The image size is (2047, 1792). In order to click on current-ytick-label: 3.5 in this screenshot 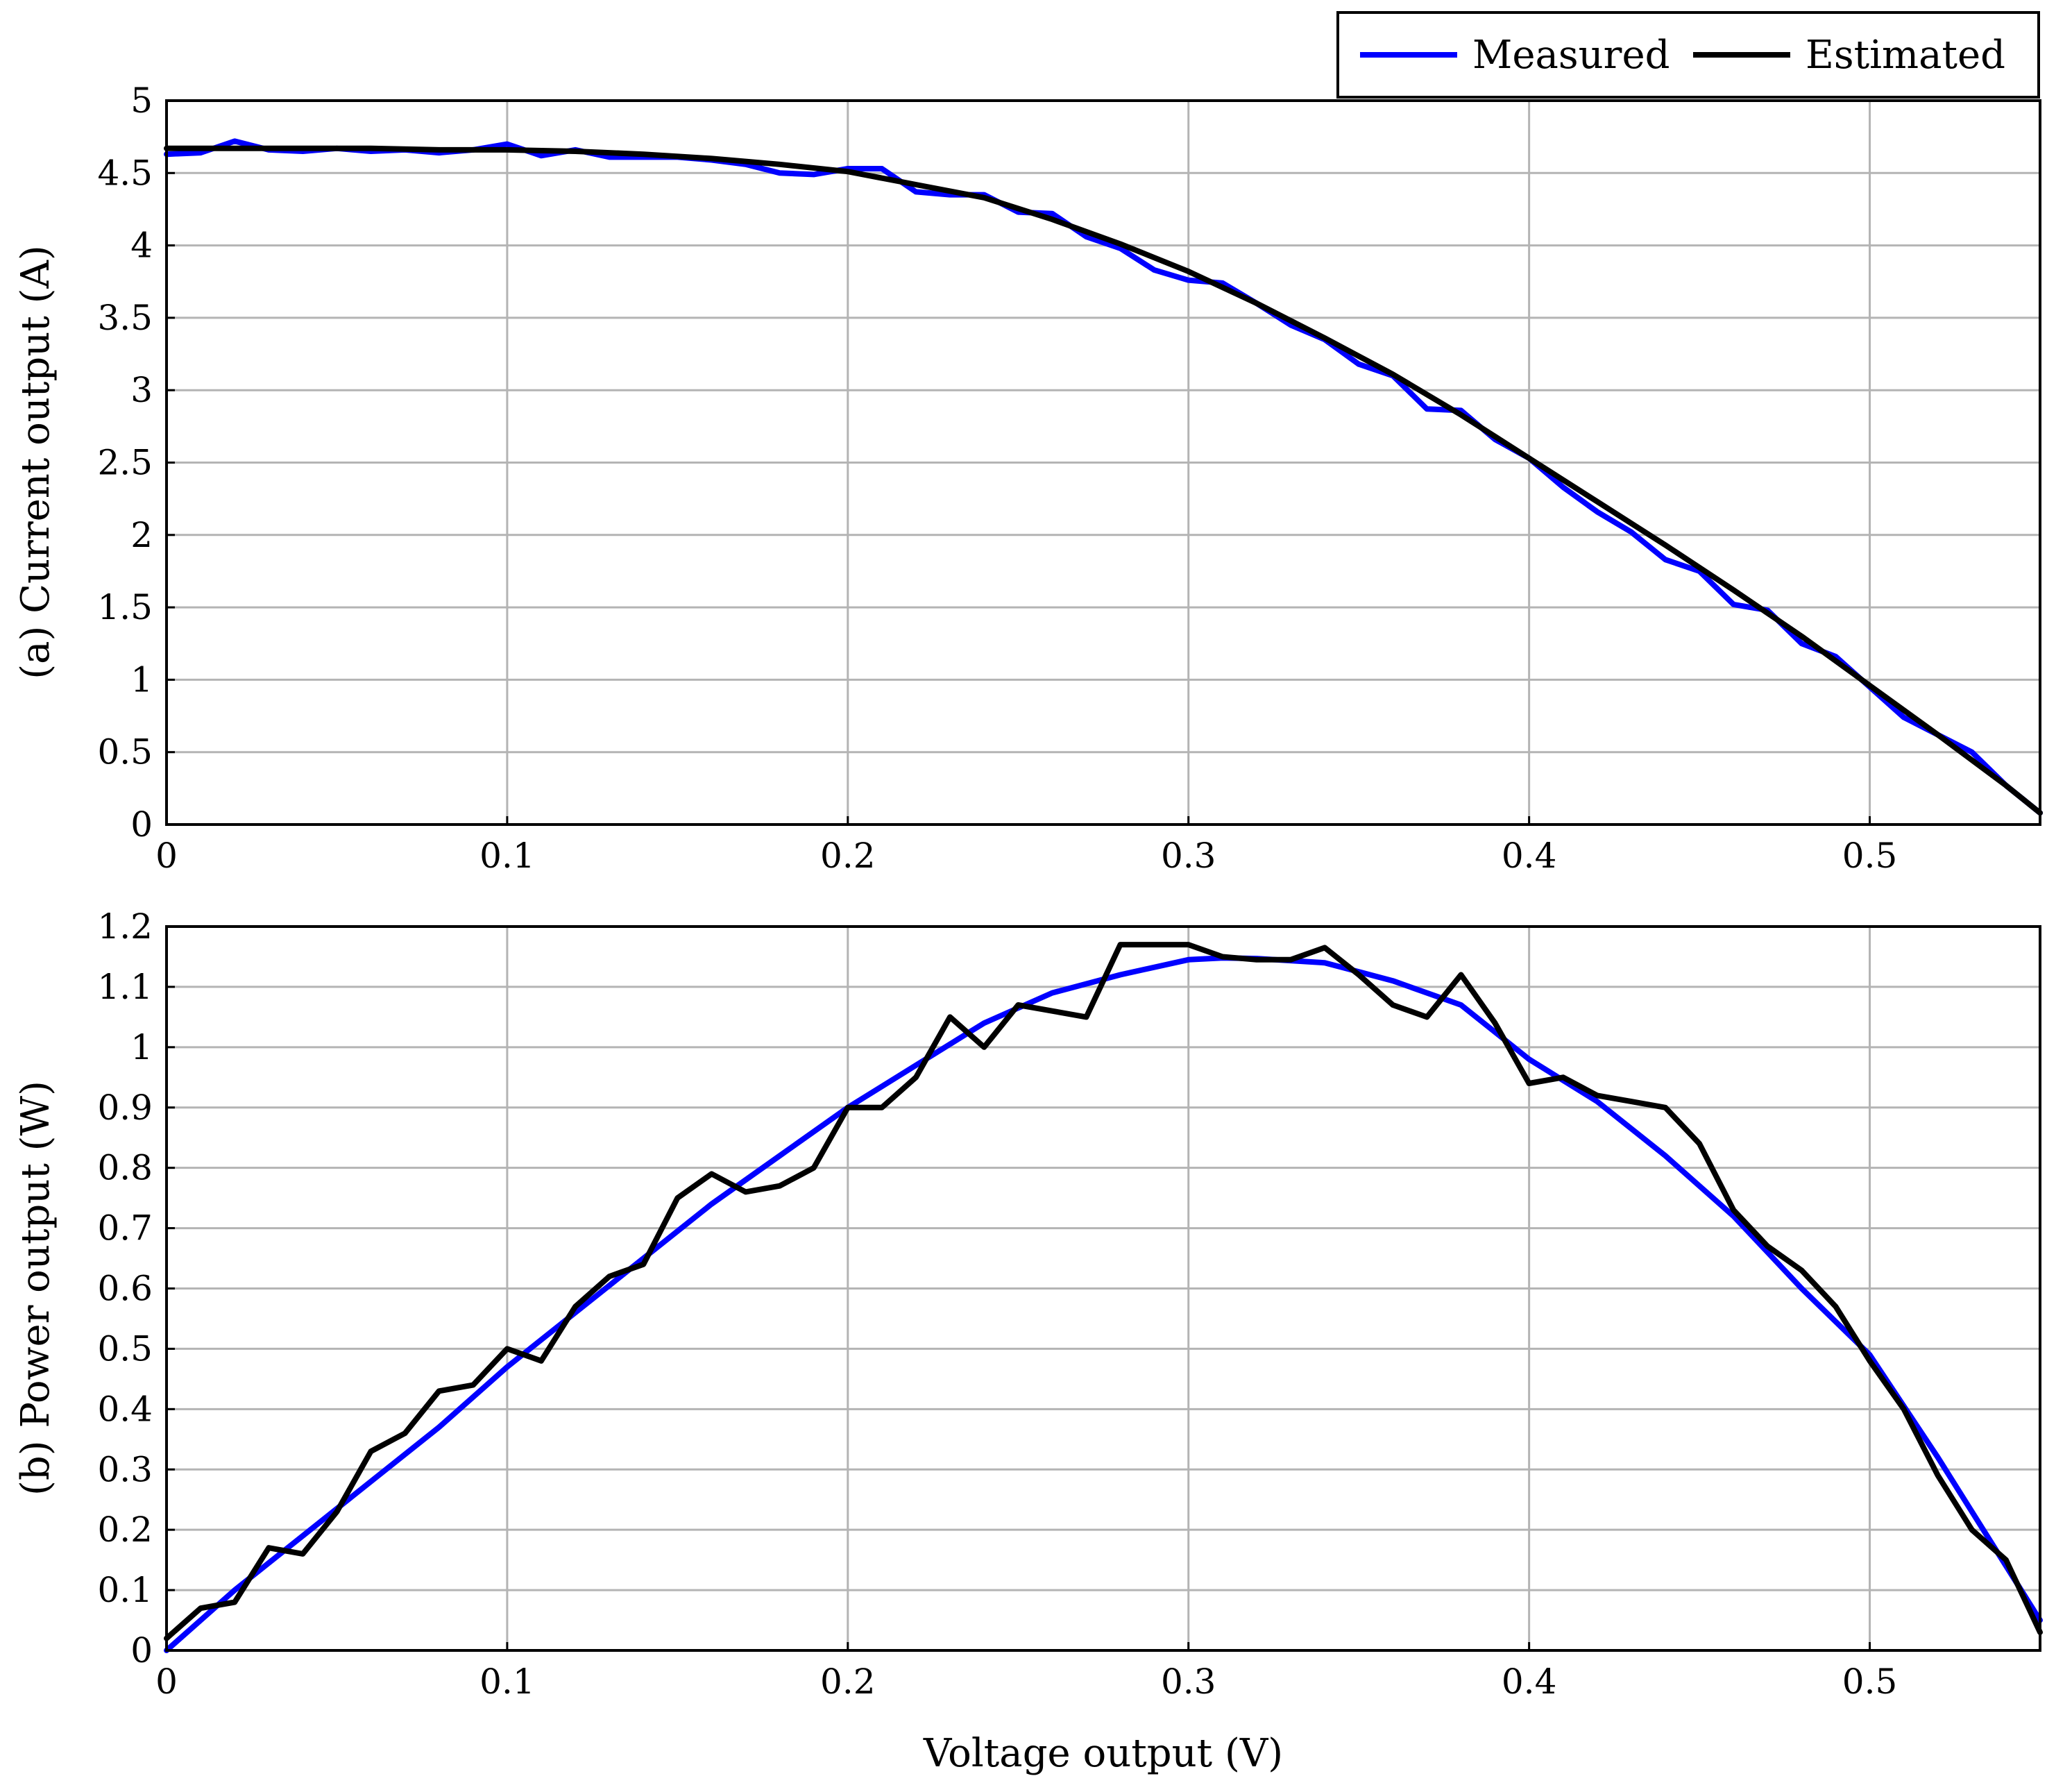, I will do `click(125, 318)`.